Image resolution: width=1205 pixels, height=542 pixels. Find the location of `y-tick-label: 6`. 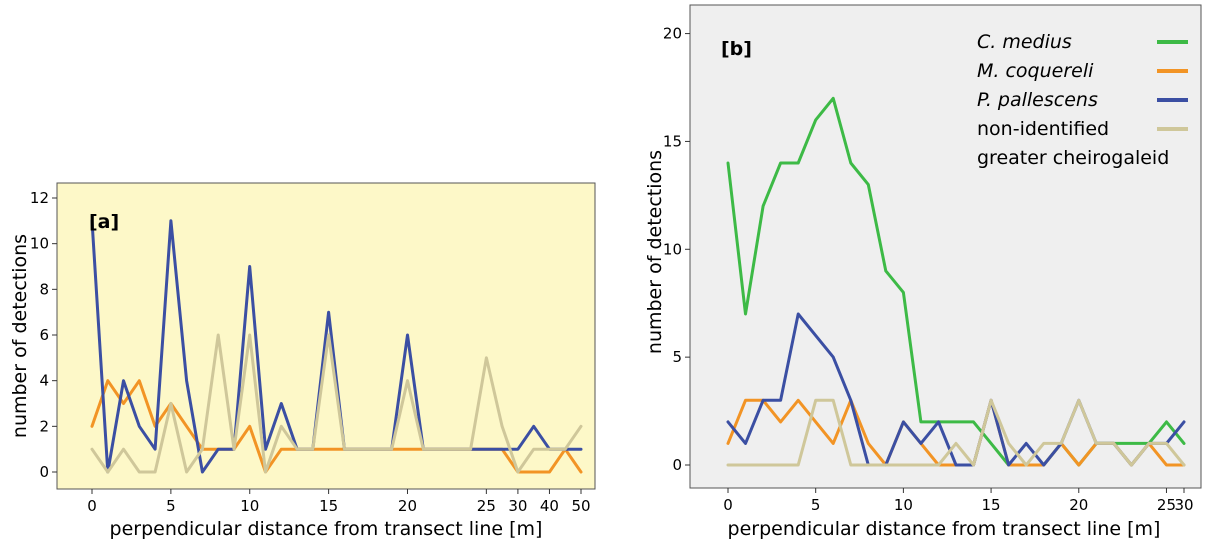

y-tick-label: 6 is located at coordinates (44, 335).